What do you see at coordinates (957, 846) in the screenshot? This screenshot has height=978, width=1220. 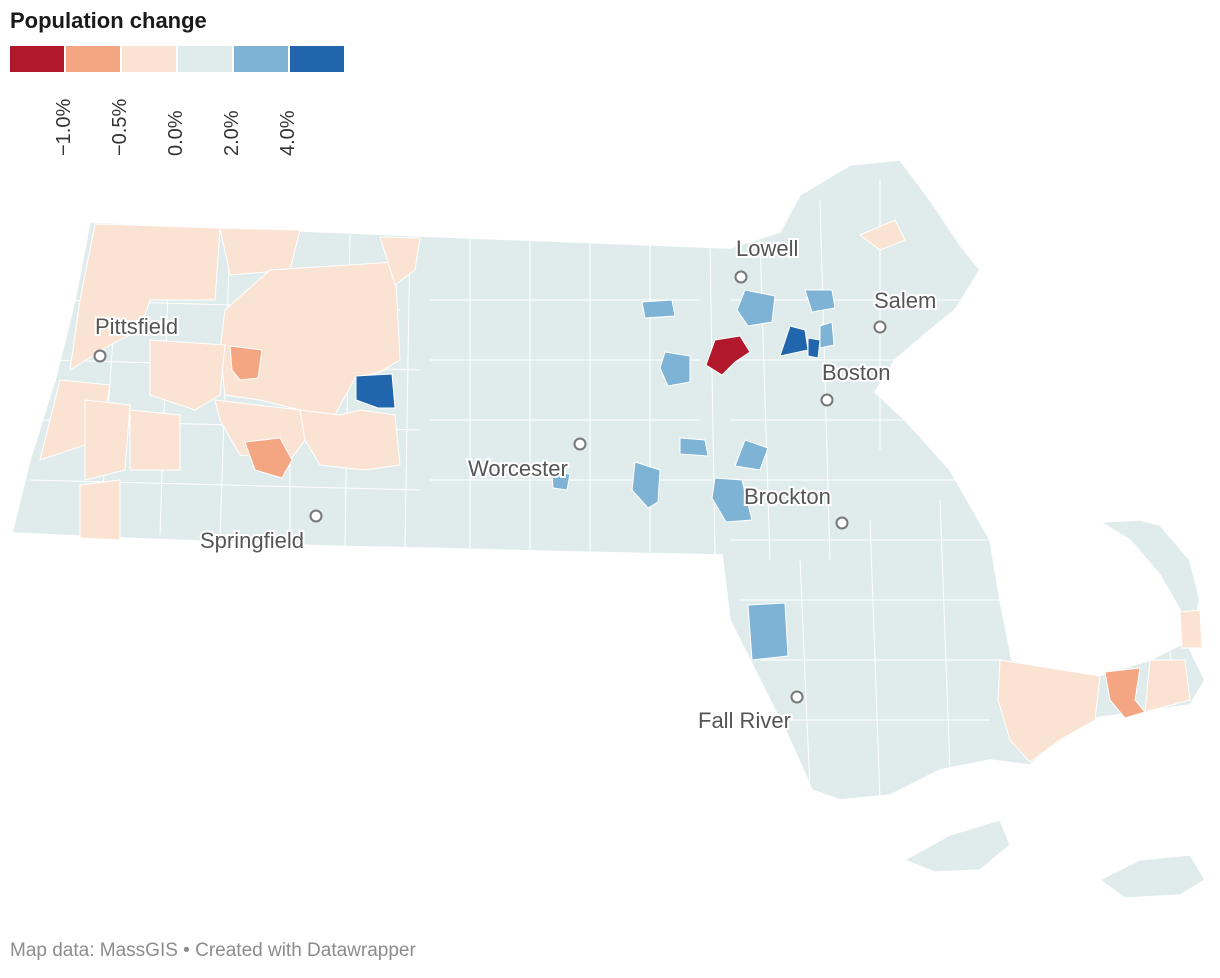 I see `marthas-vineyard-island` at bounding box center [957, 846].